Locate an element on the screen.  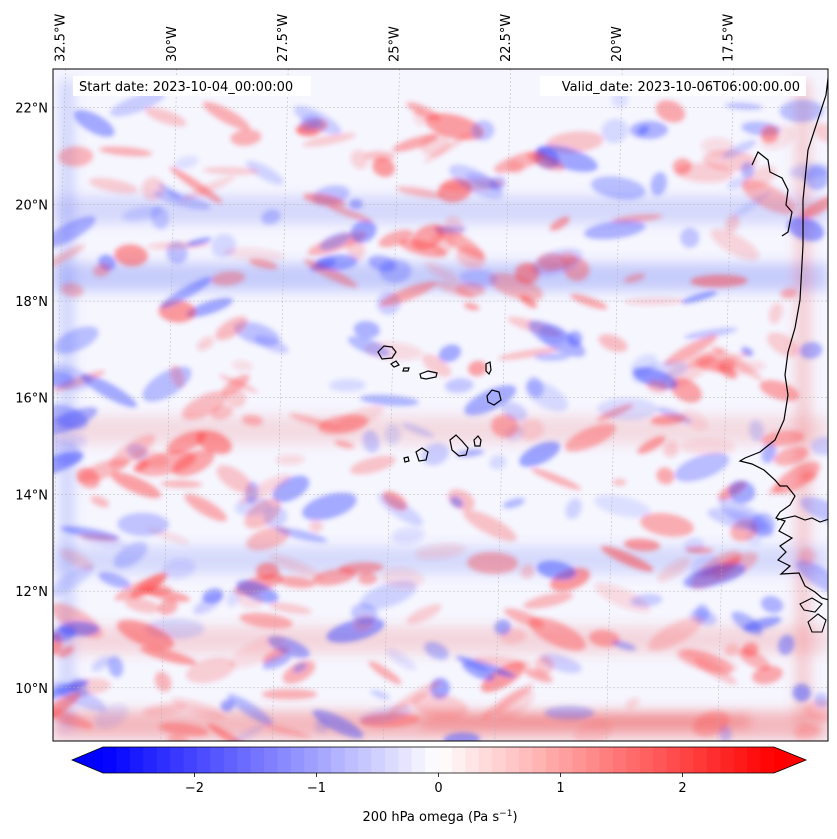
colorbar: −2 −1 0 1 2 200 hPa omega (Pa s−1) is located at coordinates (439, 785).